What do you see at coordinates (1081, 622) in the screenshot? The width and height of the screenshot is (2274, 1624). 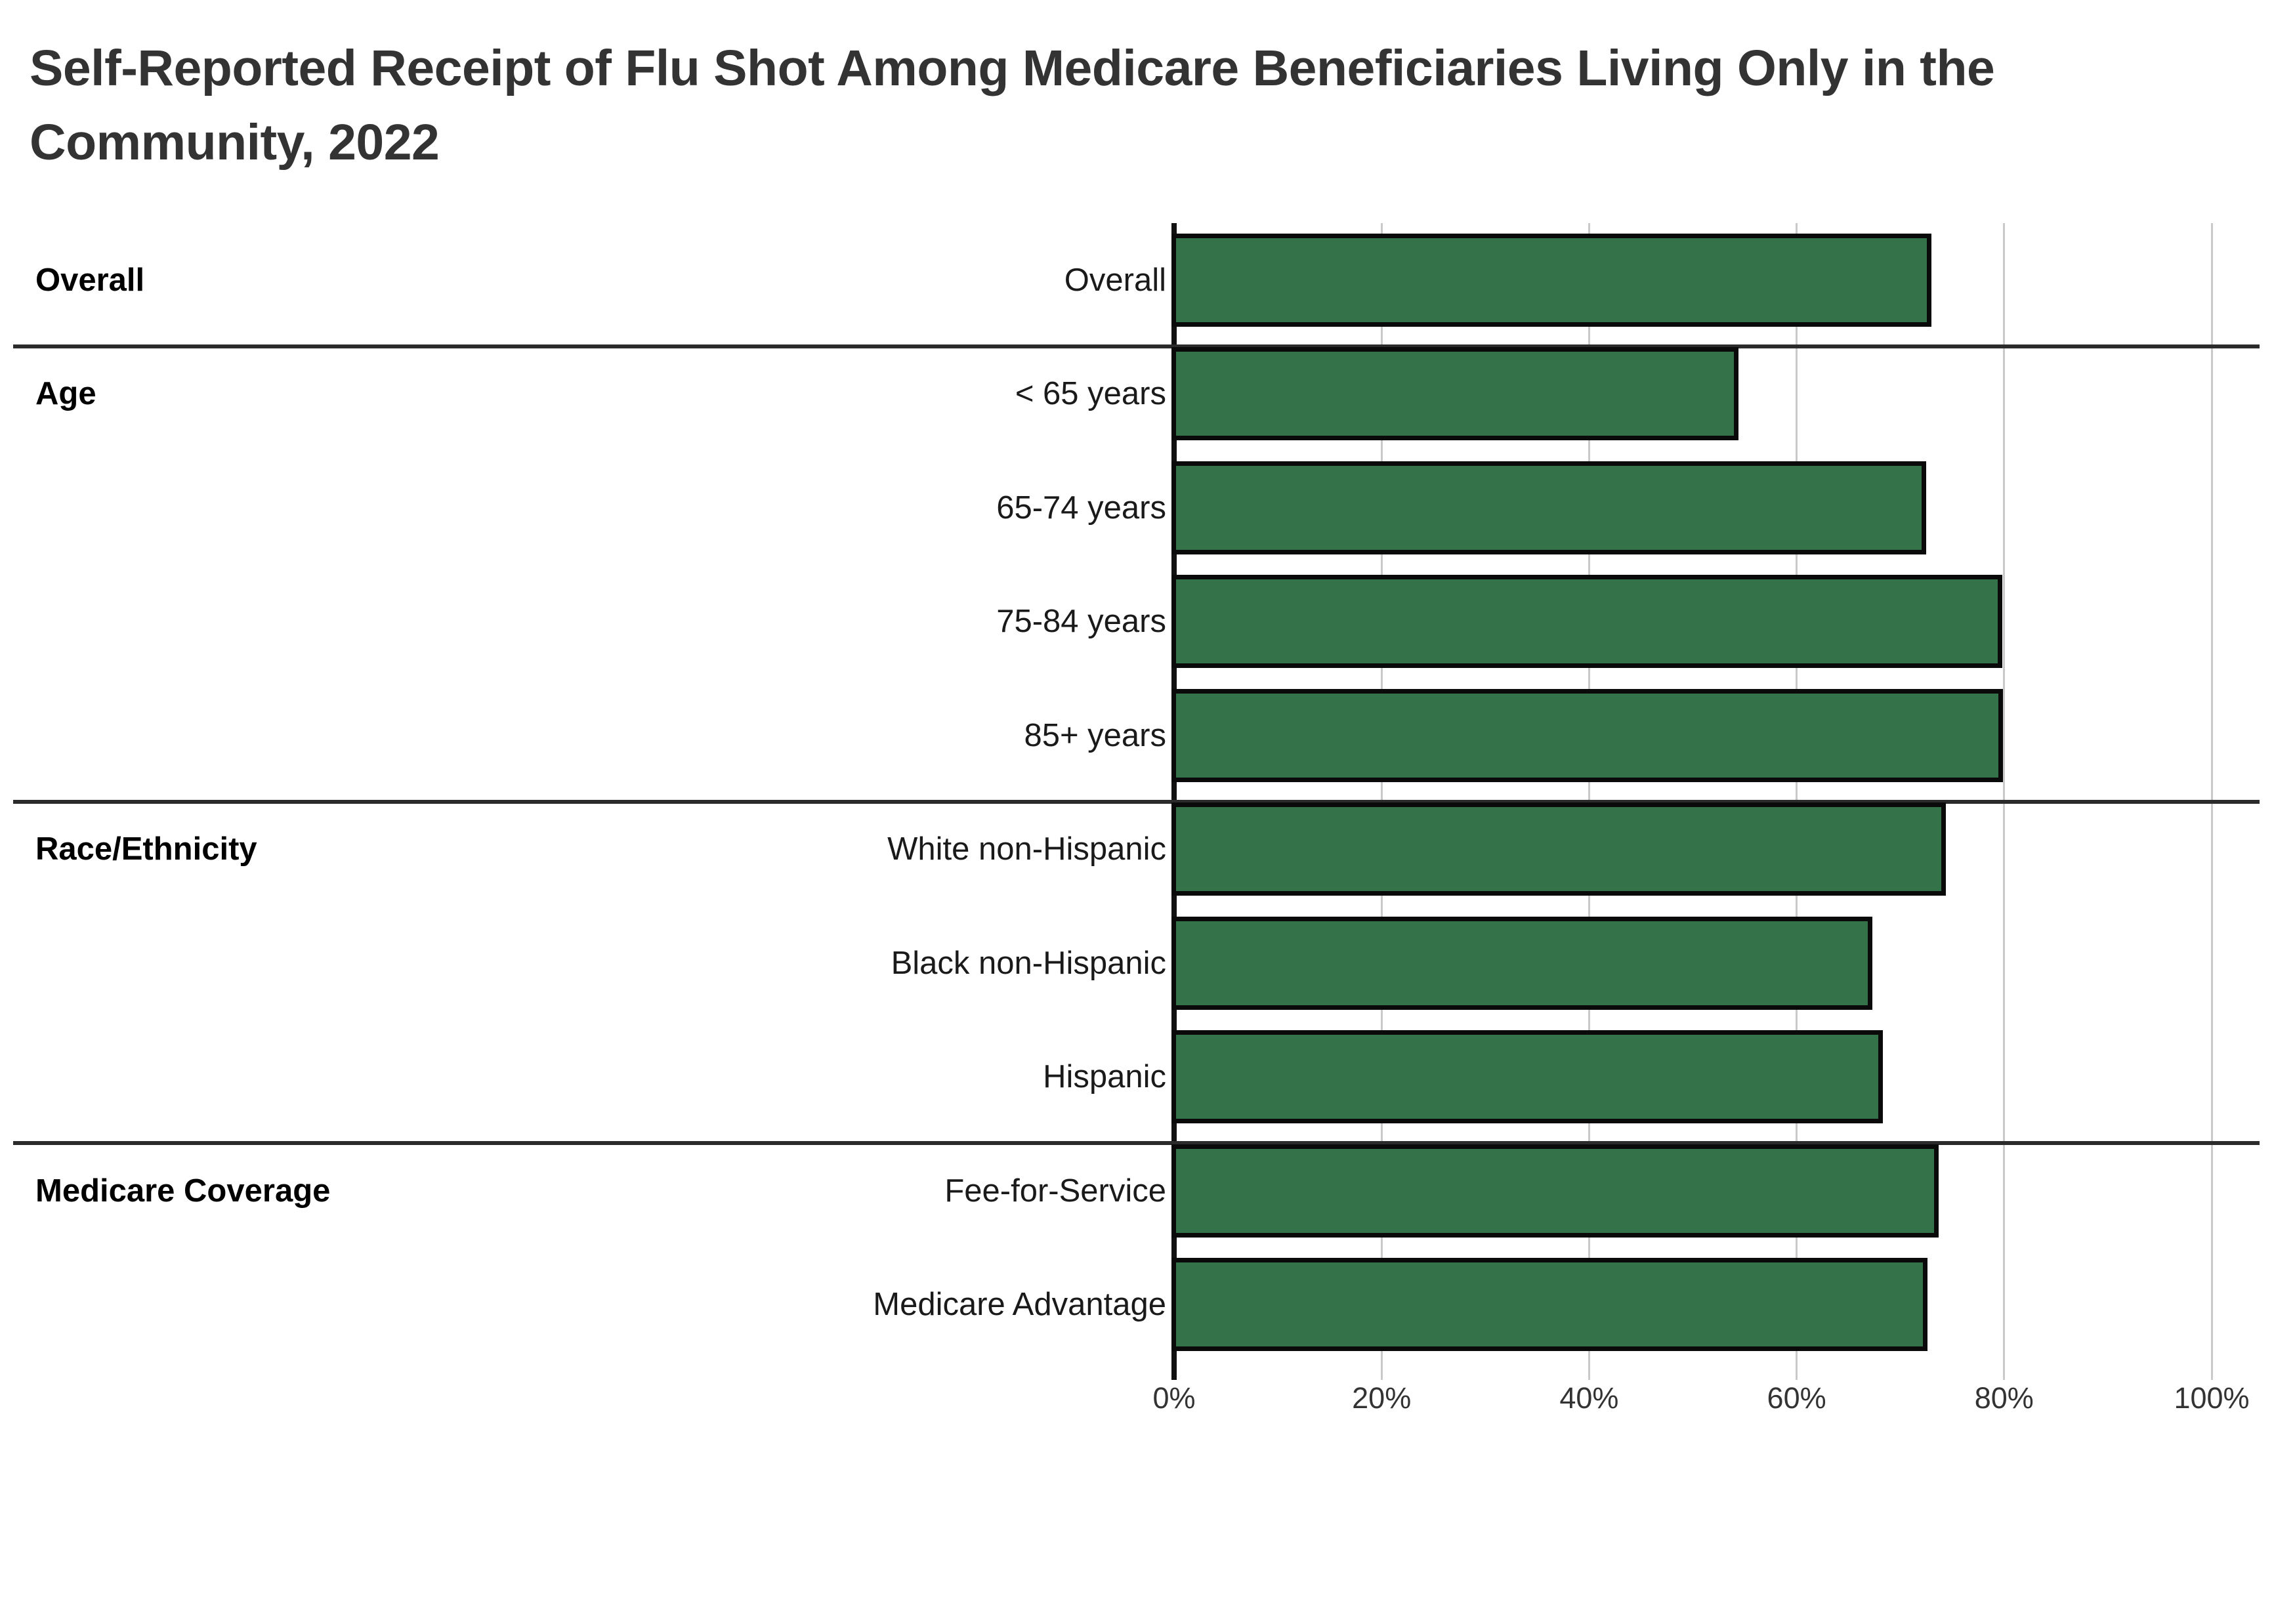 I see `category-label: 75-84 years` at bounding box center [1081, 622].